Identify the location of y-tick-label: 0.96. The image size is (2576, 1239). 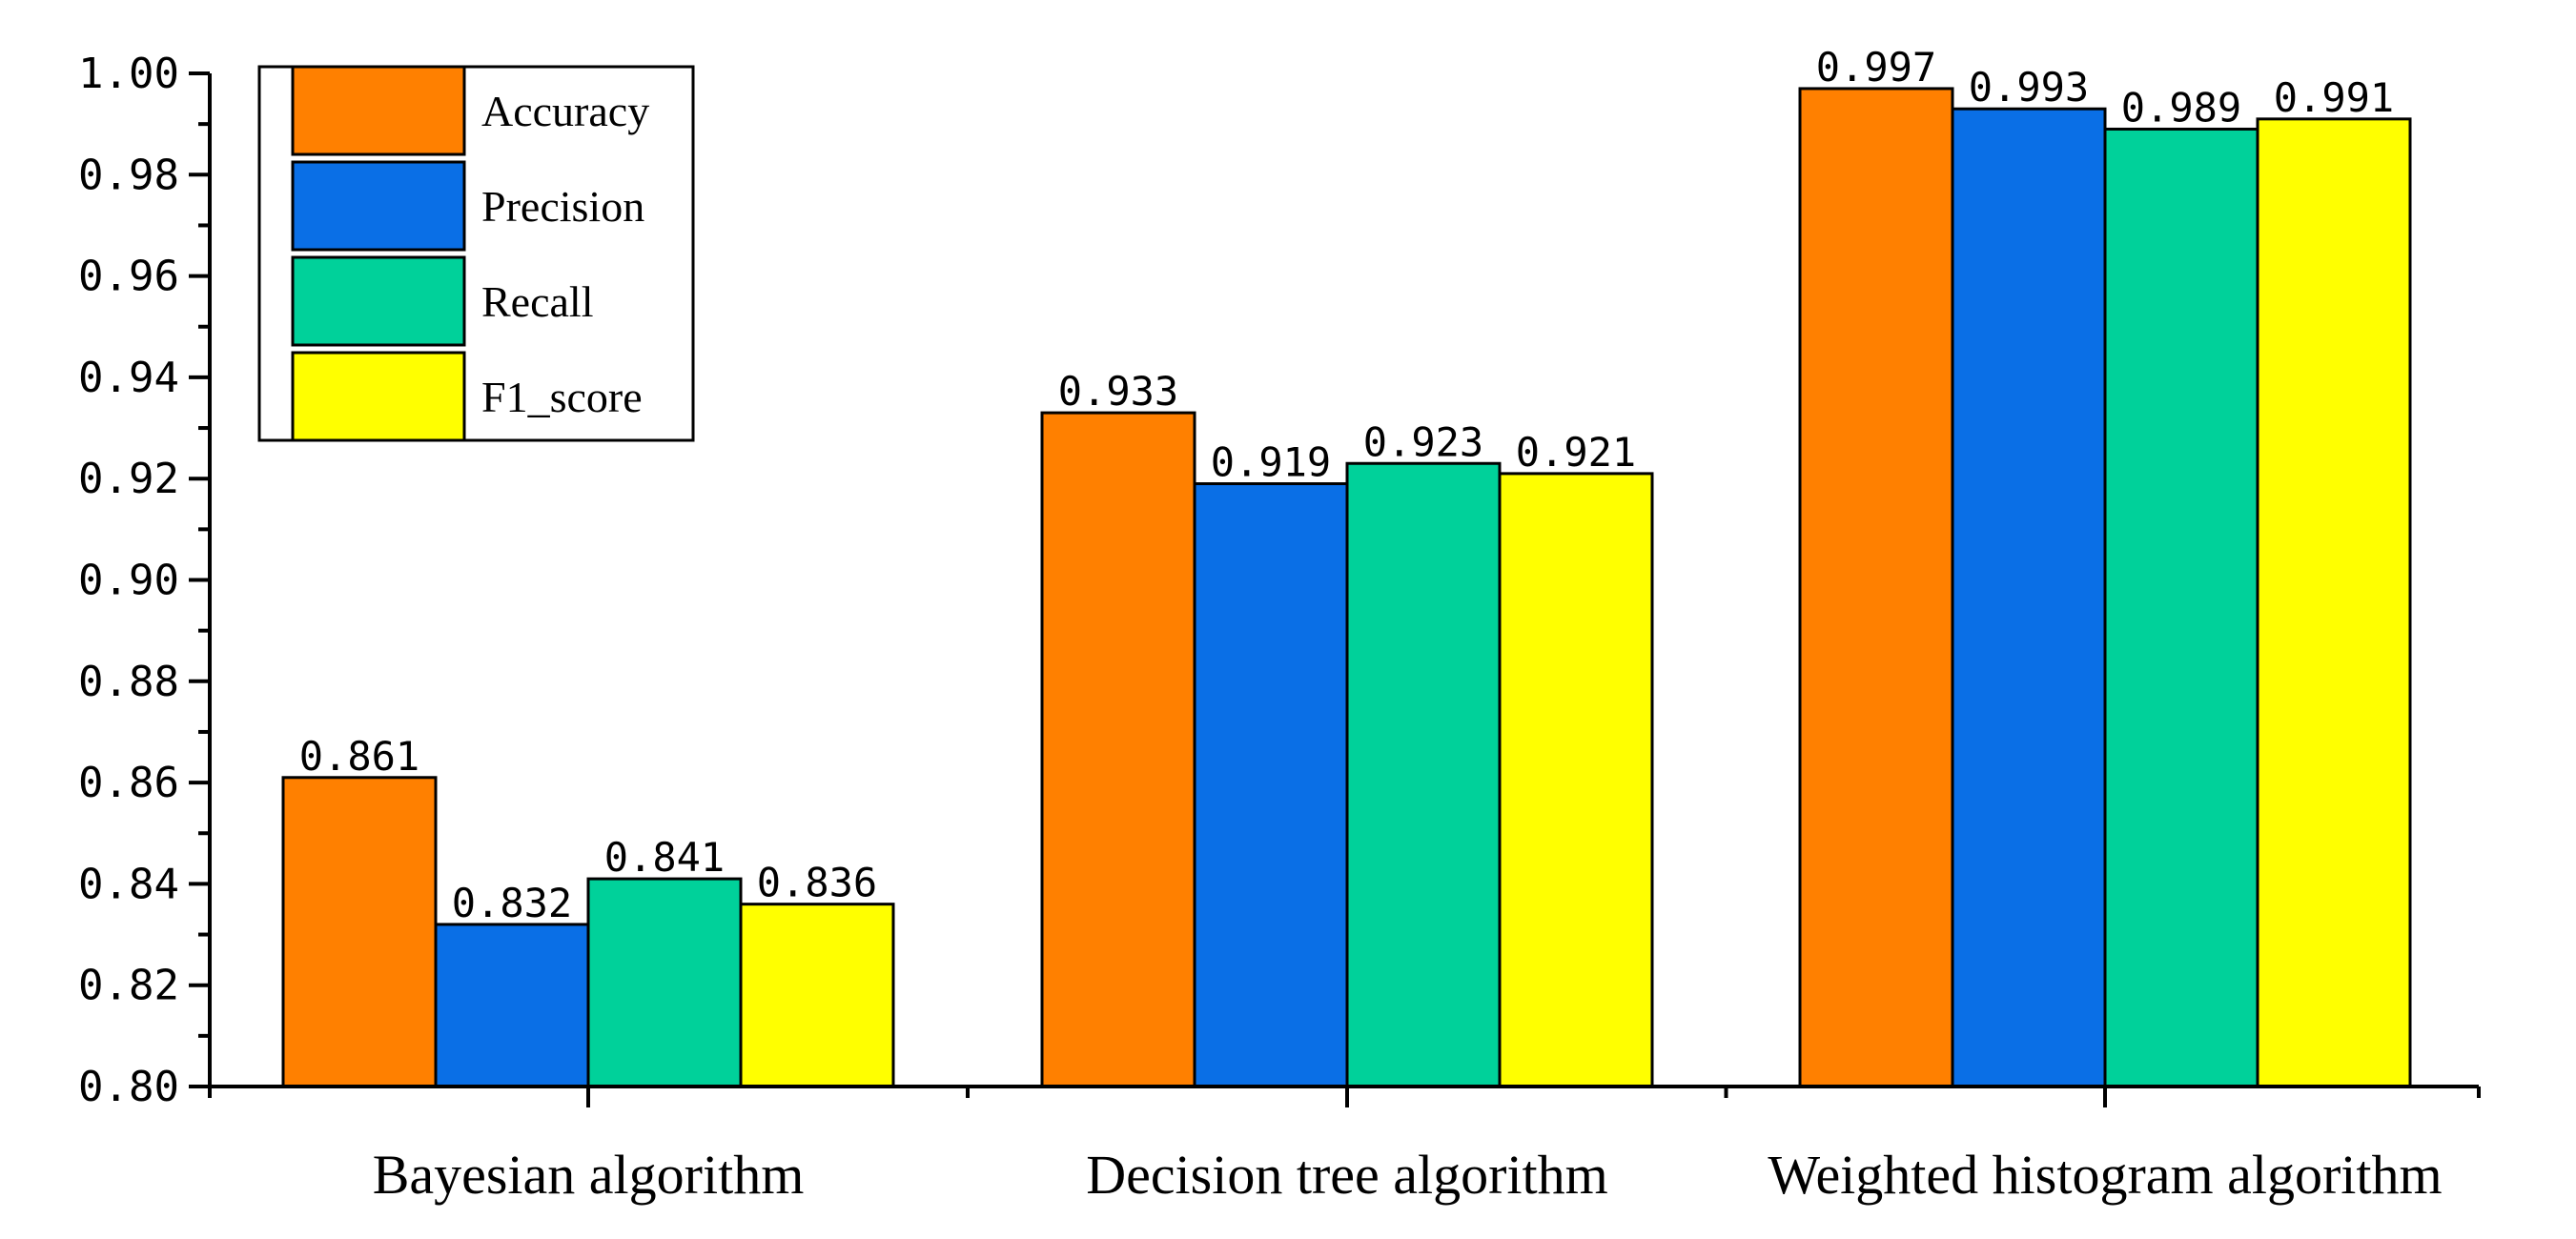
(128, 277).